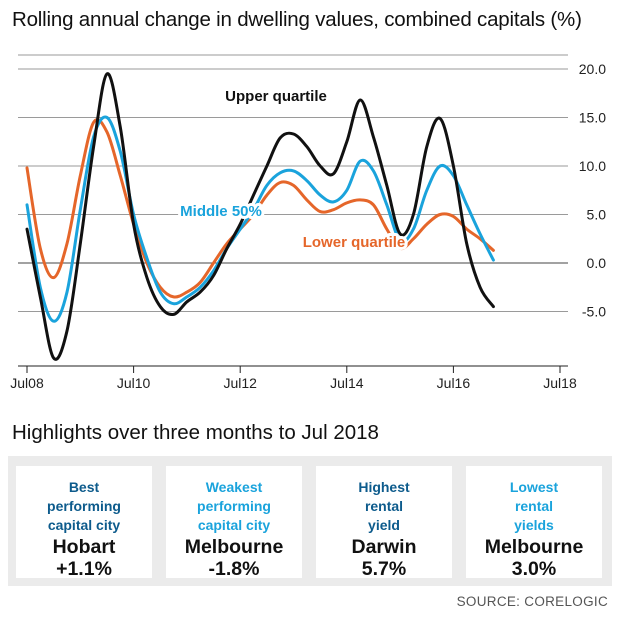 The width and height of the screenshot is (620, 620). What do you see at coordinates (597, 215) in the screenshot?
I see `y-tick-label: 5.0` at bounding box center [597, 215].